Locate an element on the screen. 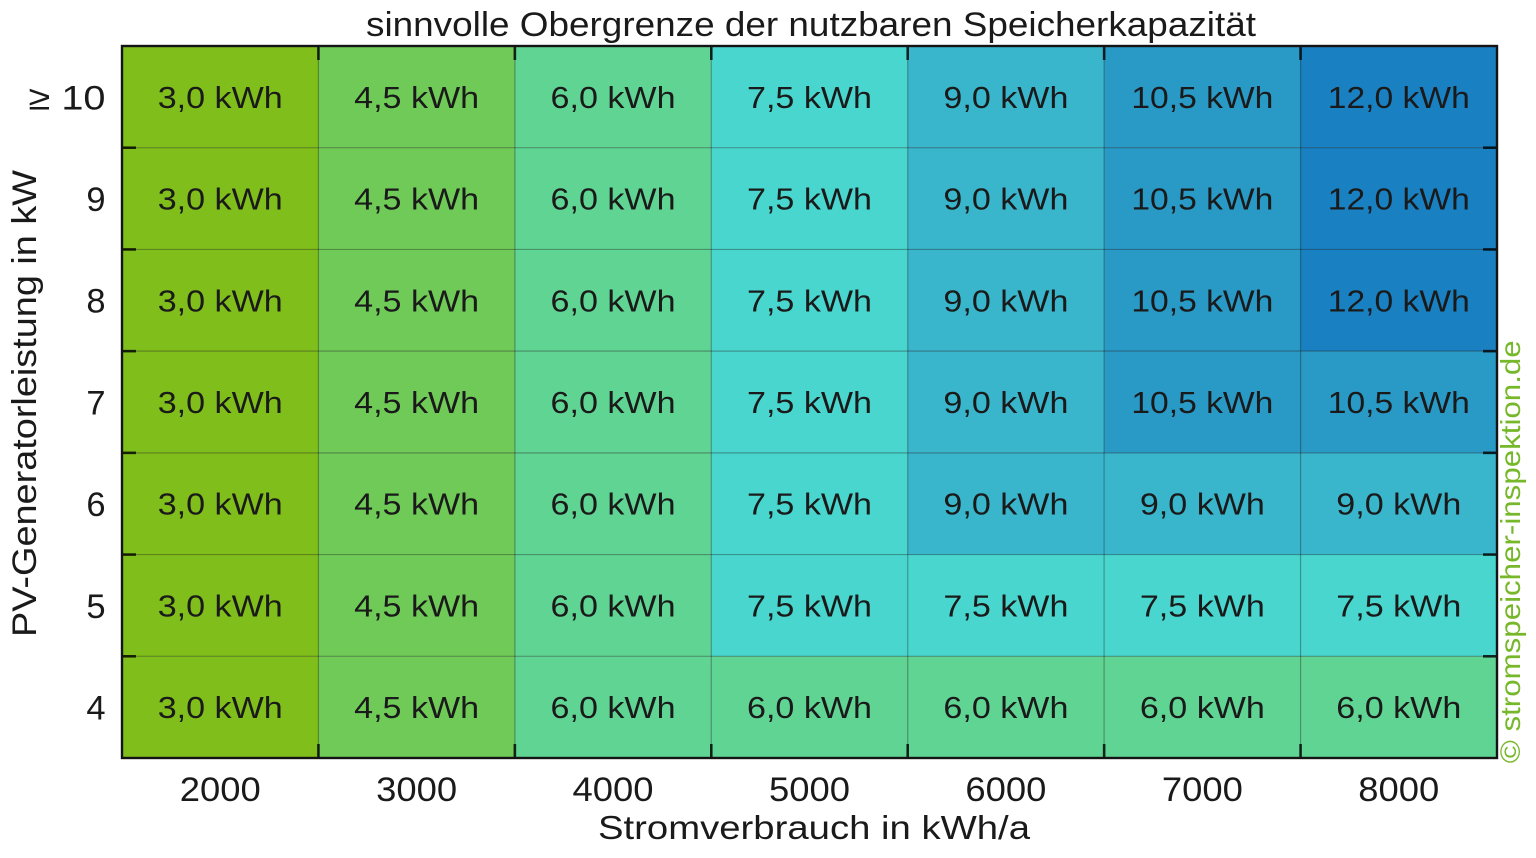 This screenshot has width=1536, height=858. svg-text: 2000 is located at coordinates (220, 790).